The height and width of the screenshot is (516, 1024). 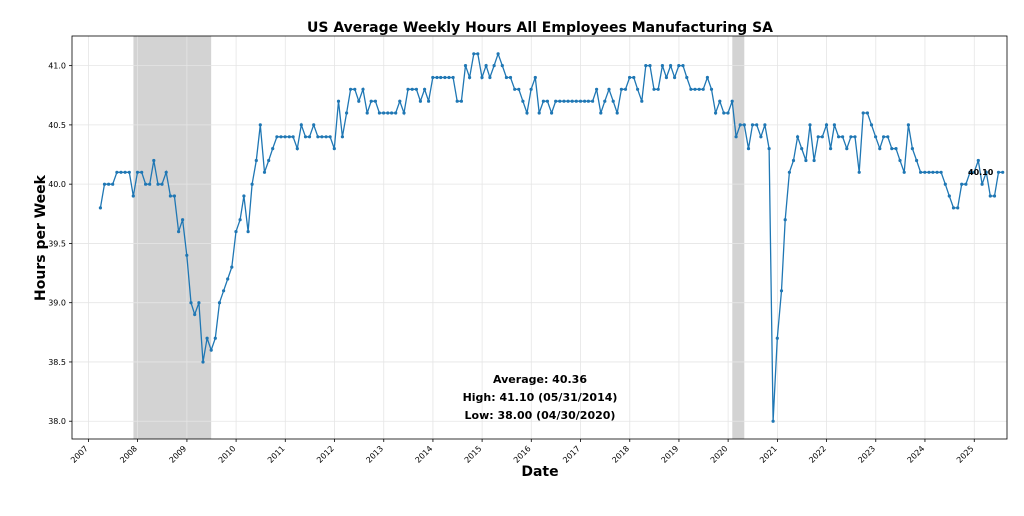 What do you see at coordinates (539, 472) in the screenshot?
I see `x-axis-label: Date` at bounding box center [539, 472].